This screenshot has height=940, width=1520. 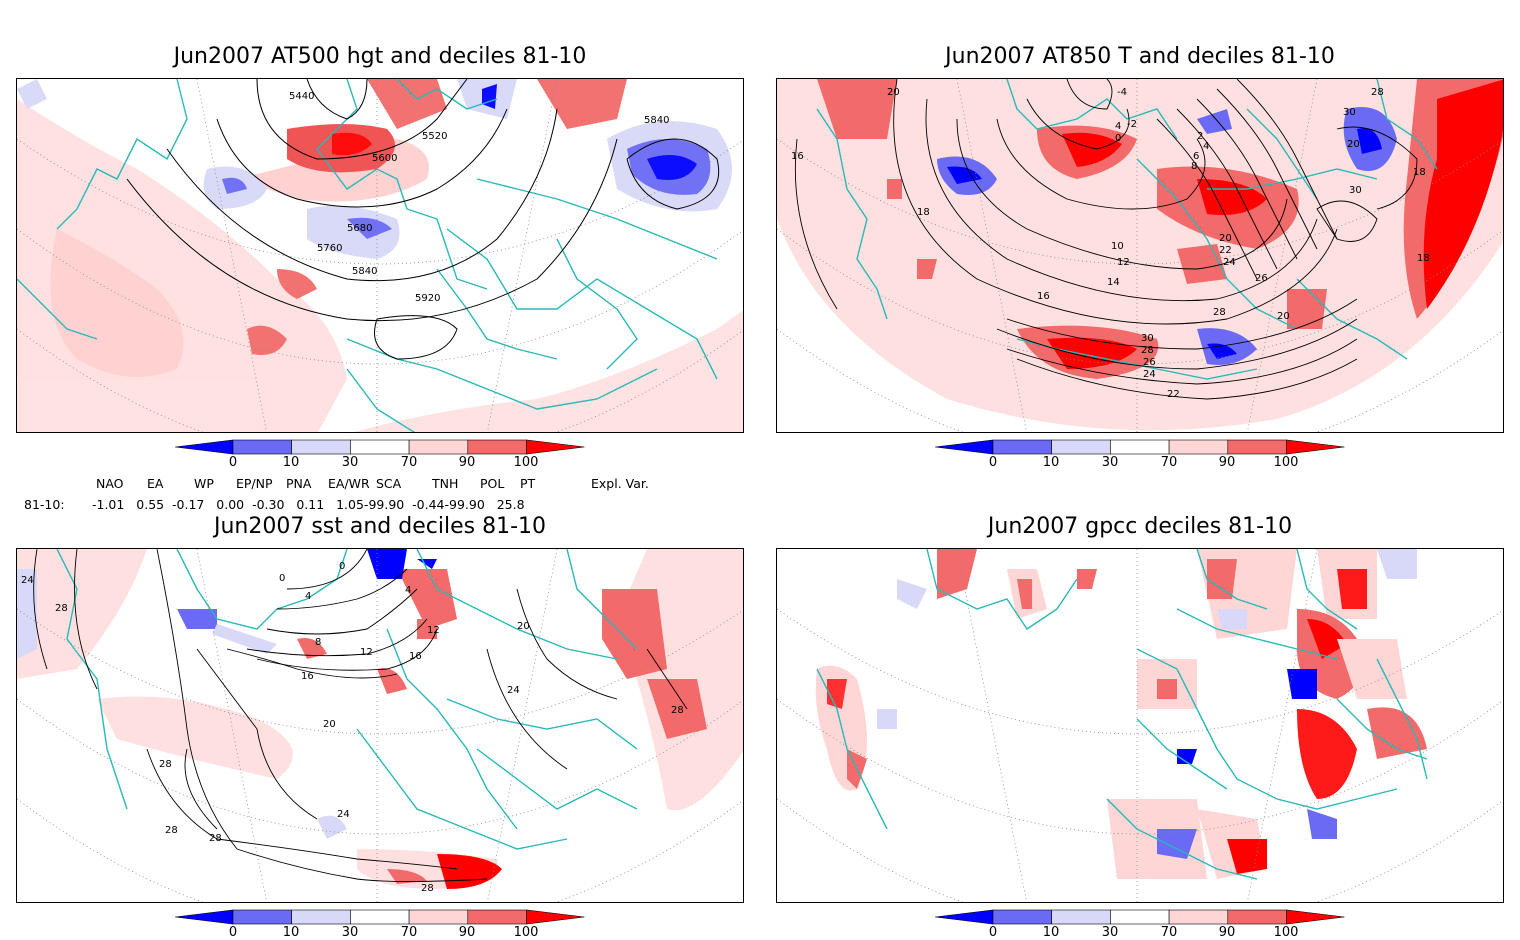 I want to click on contour-label: -4, so click(x=1122, y=92).